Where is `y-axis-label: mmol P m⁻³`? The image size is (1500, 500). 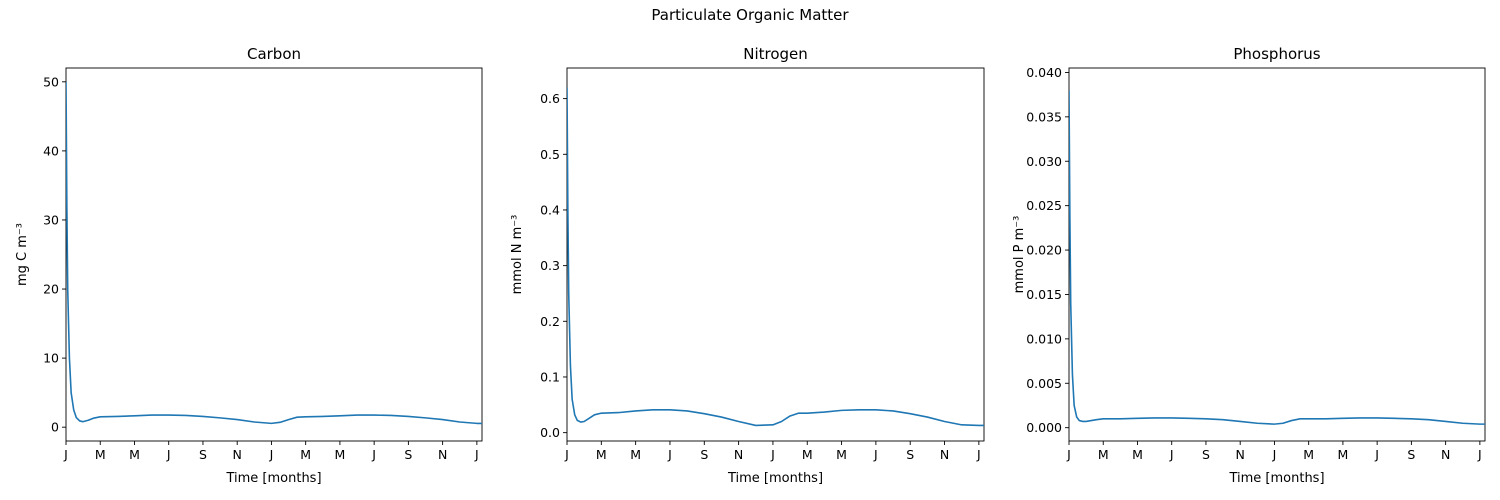
y-axis-label: mmol P m⁻³ is located at coordinates (1019, 255).